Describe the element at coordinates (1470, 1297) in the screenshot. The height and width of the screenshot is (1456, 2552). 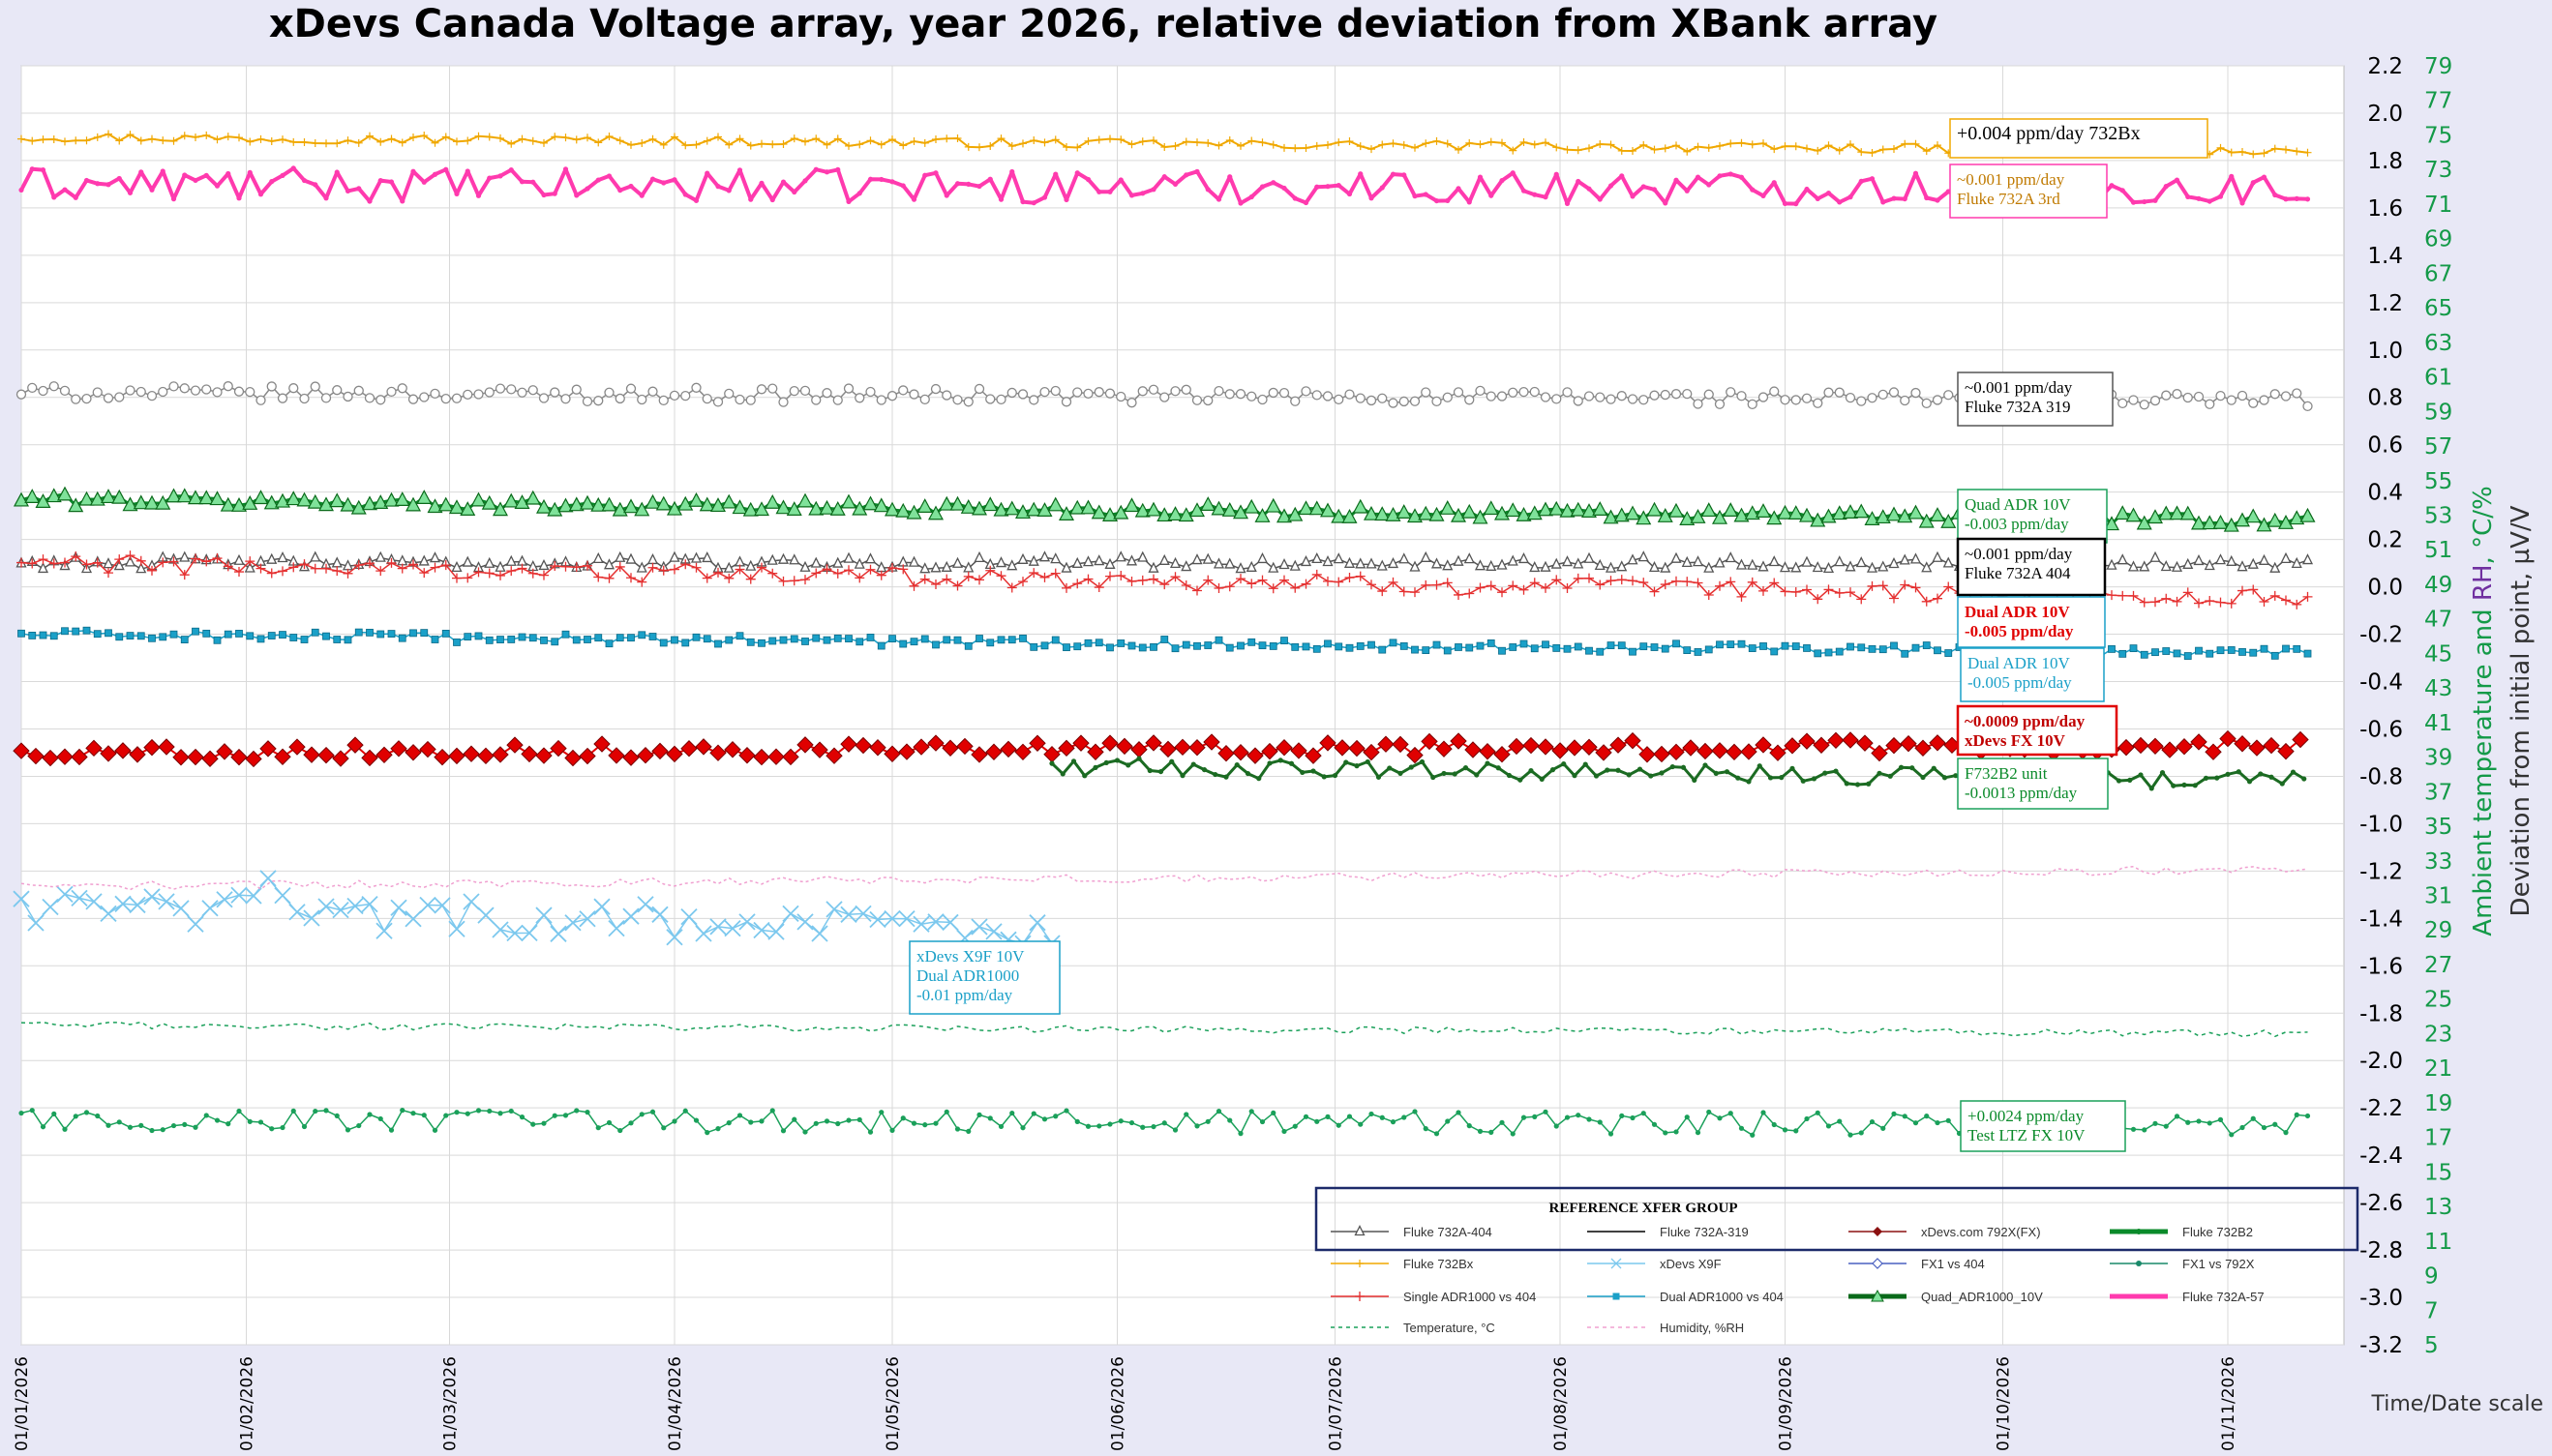
I see `legend-label: Single ADR1000 vs 404` at that location.